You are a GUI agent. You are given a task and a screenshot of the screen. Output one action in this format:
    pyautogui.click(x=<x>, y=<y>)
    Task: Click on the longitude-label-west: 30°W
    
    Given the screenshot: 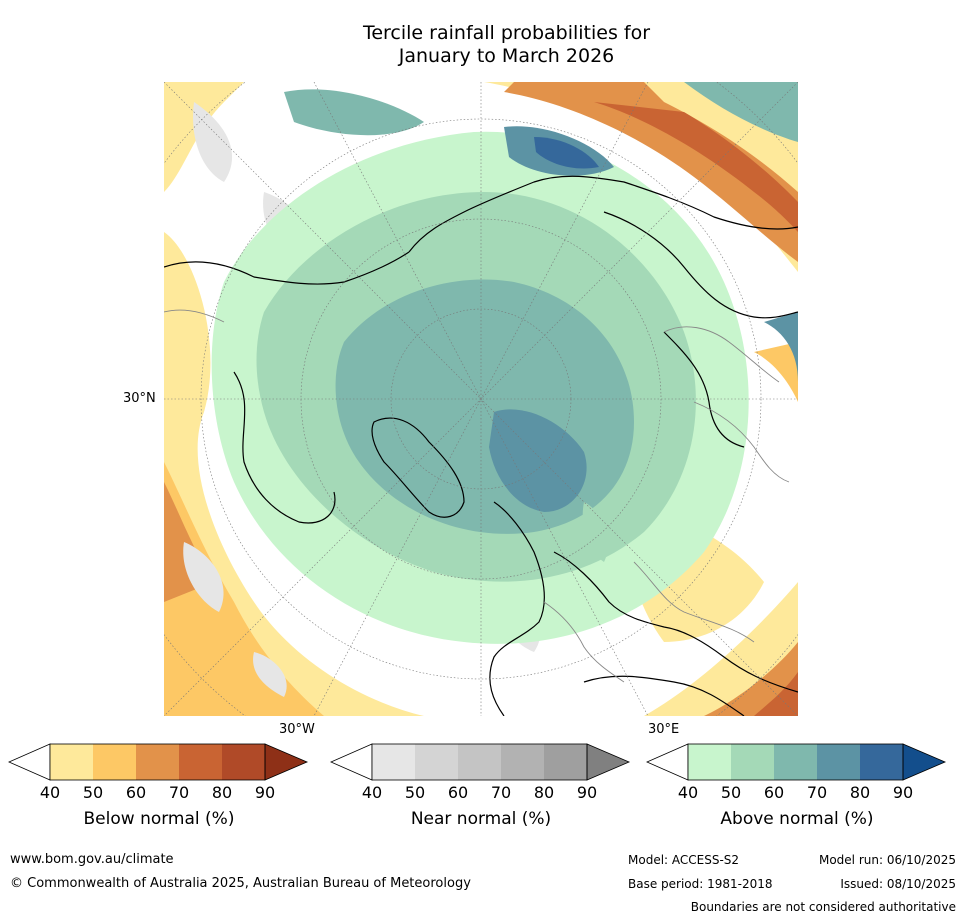 What is the action you would take?
    pyautogui.click(x=297, y=729)
    